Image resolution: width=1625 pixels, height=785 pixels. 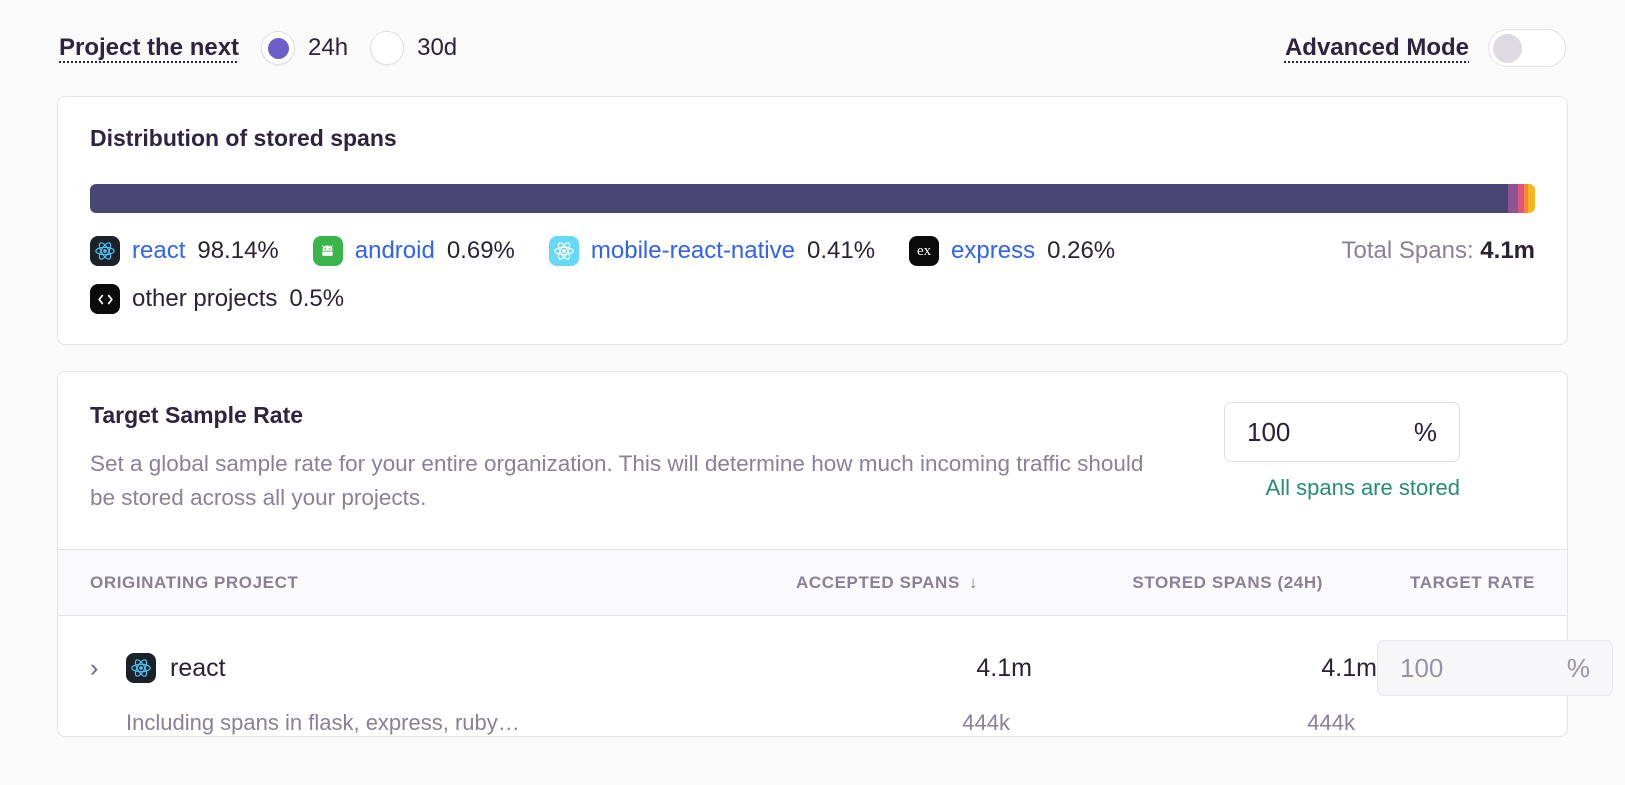 What do you see at coordinates (1526, 198) in the screenshot?
I see `bar-segment-express` at bounding box center [1526, 198].